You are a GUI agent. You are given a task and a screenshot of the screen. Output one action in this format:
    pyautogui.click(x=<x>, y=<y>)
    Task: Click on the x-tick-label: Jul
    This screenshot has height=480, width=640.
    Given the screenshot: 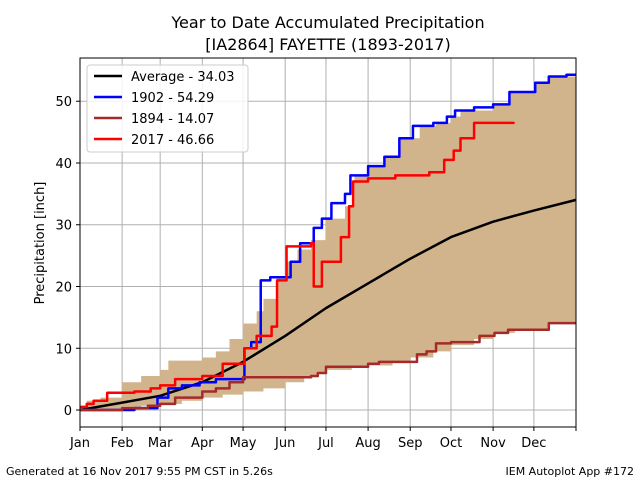 What is the action you would take?
    pyautogui.click(x=325, y=443)
    